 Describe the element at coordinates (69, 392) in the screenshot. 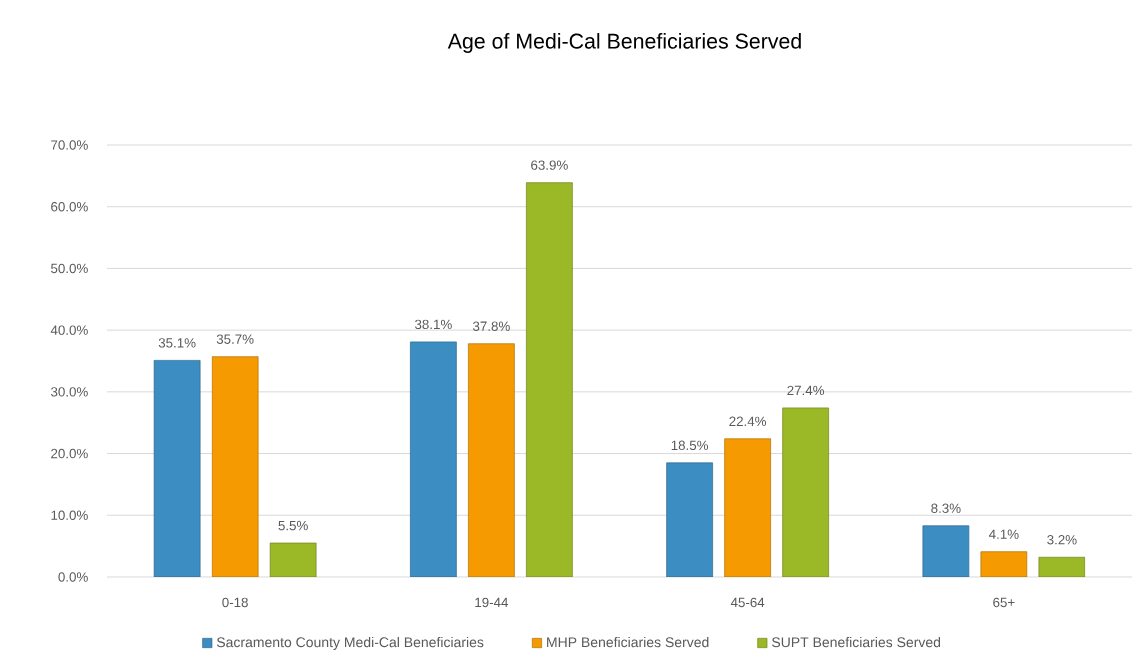

I see `y-tick-label: 30.0%` at that location.